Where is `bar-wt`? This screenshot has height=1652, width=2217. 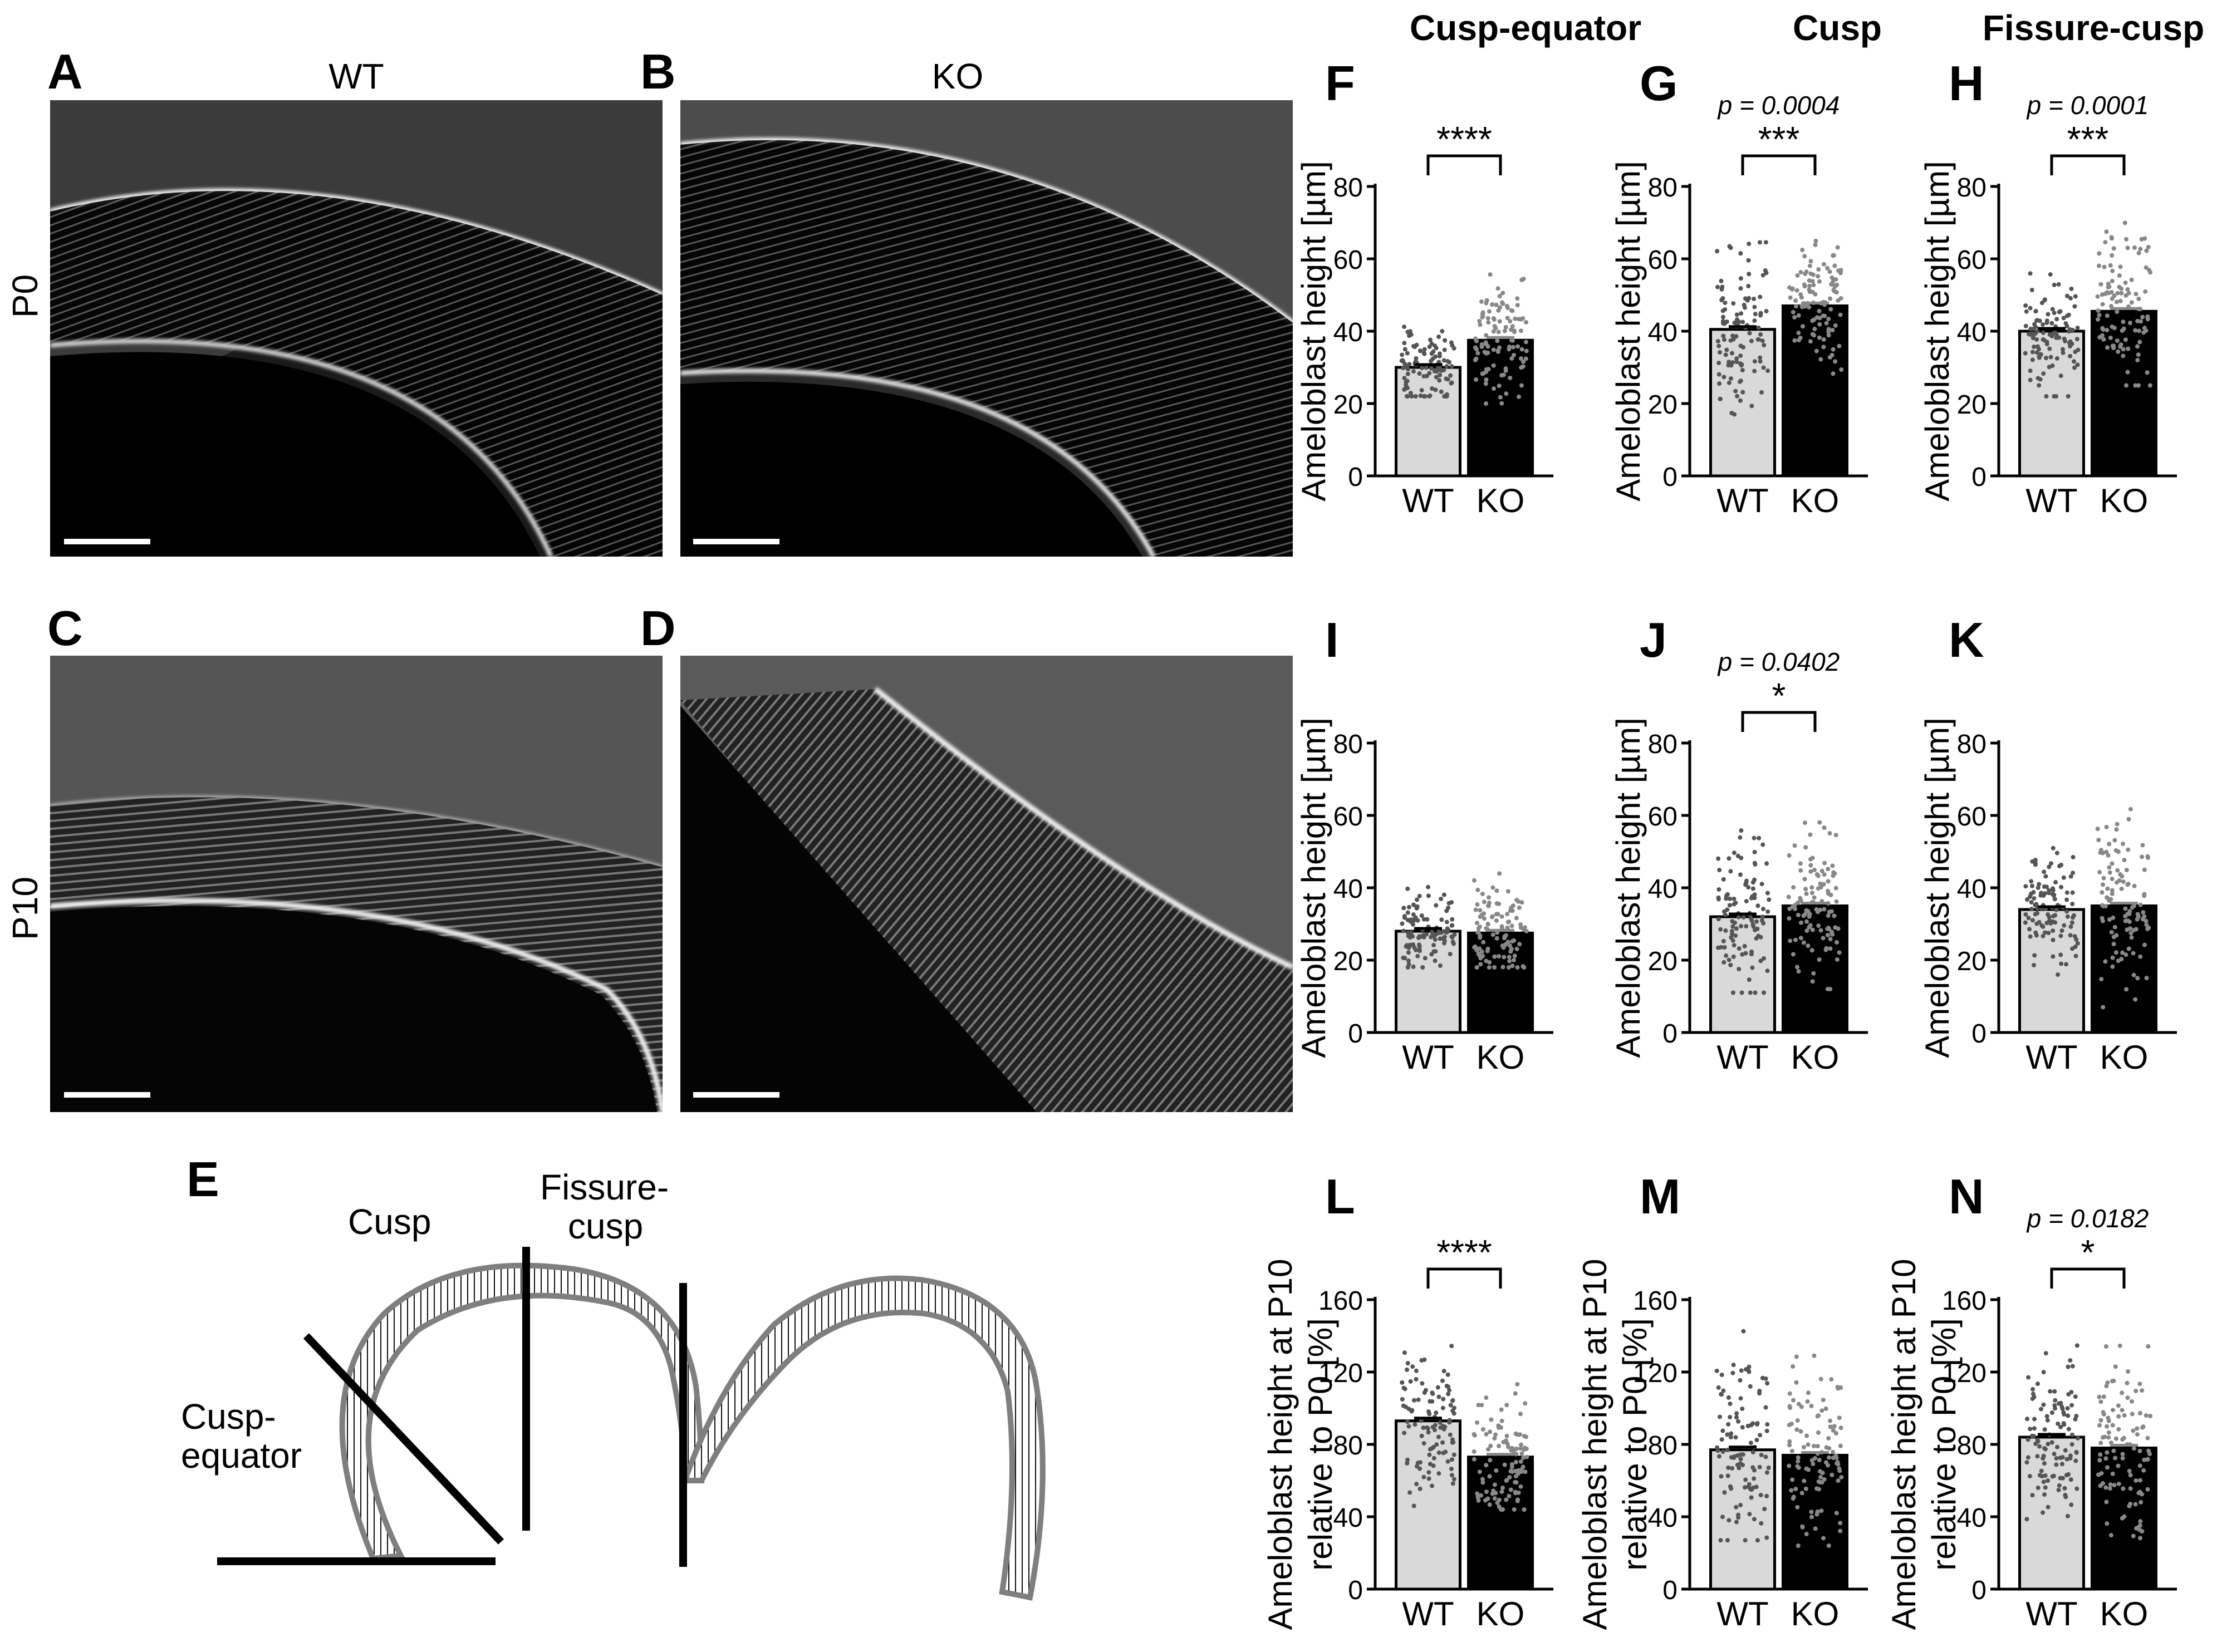
bar-wt is located at coordinates (1742, 975).